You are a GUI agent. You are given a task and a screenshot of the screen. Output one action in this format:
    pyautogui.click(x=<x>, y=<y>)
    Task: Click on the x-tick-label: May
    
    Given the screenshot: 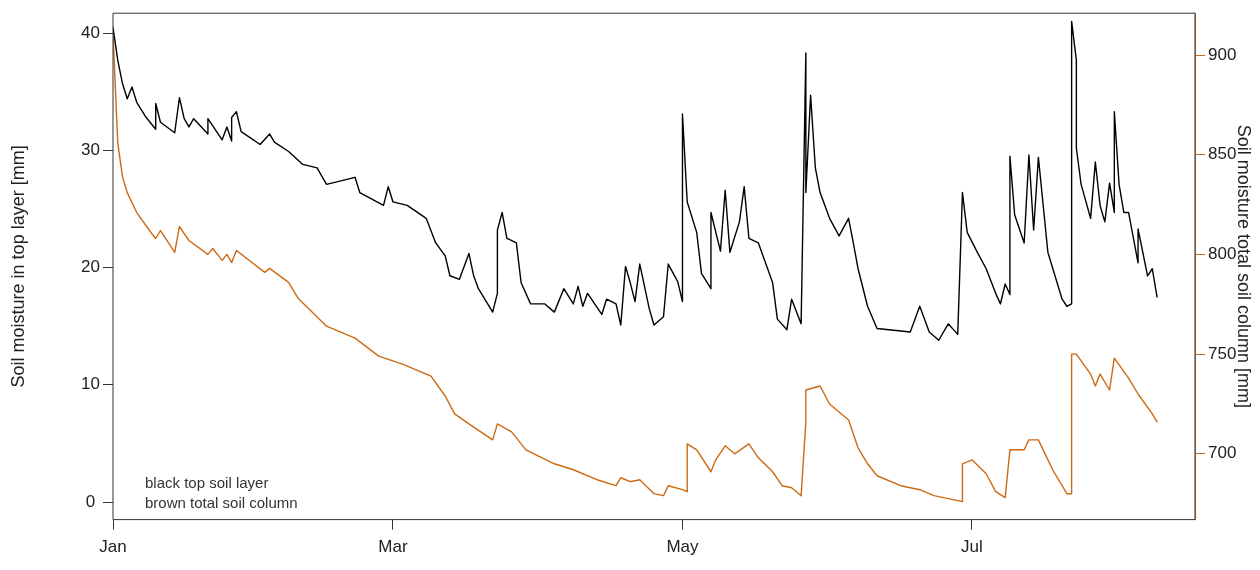 What is the action you would take?
    pyautogui.click(x=683, y=547)
    